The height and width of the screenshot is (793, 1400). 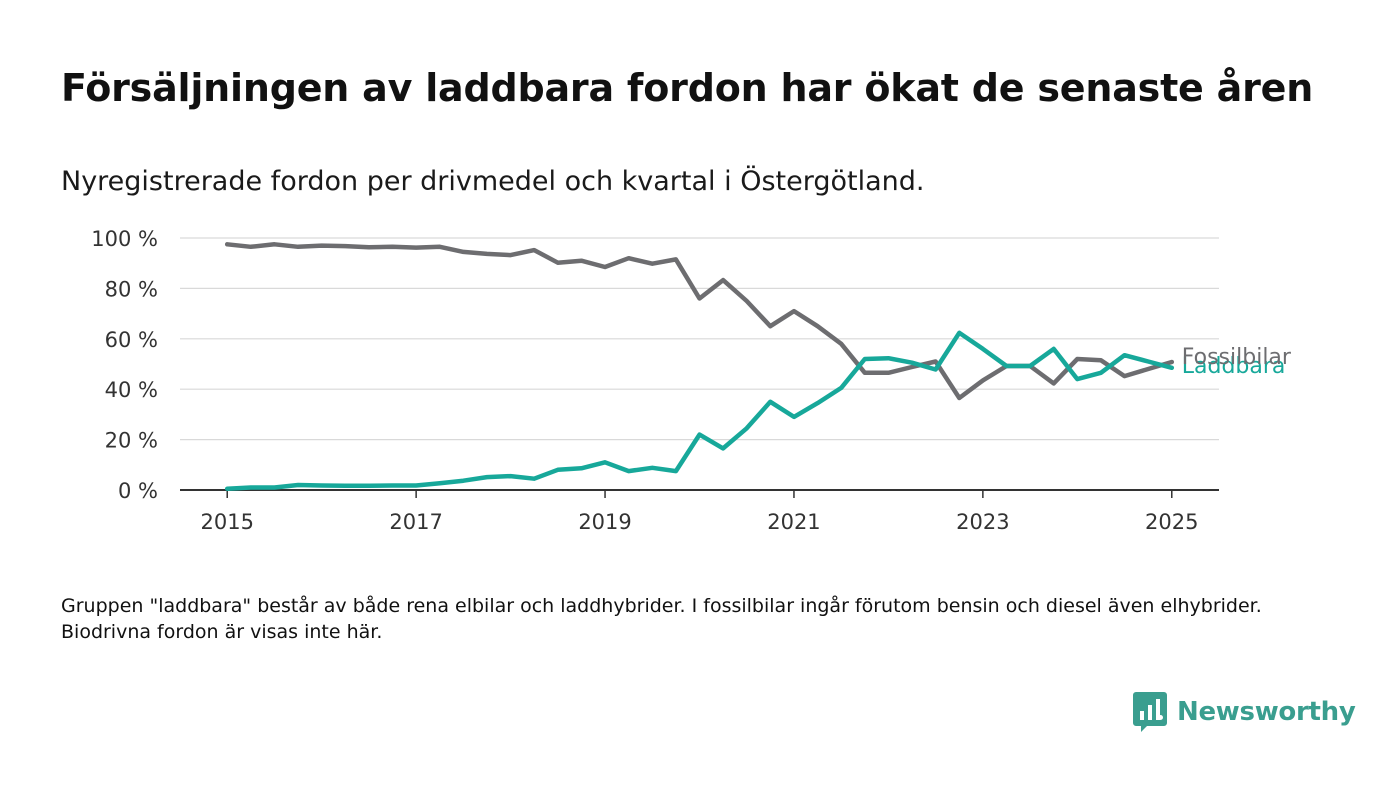 I want to click on y-tick-label: 20 %, so click(x=131, y=441).